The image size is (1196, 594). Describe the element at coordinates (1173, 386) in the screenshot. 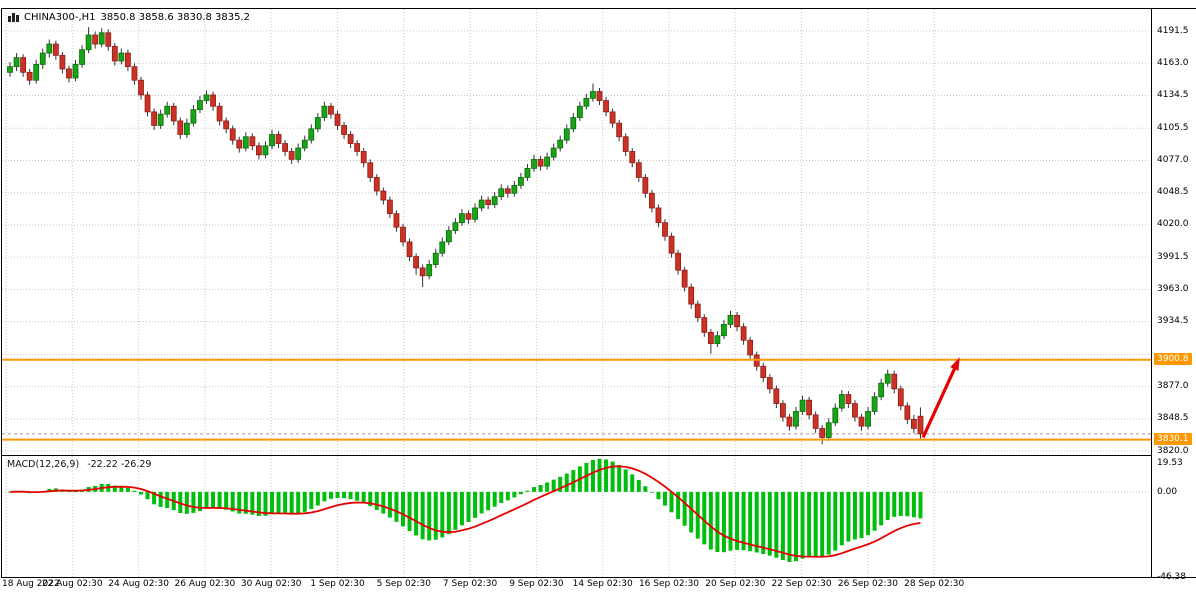

I see `price-axis-label: 3877.0` at that location.